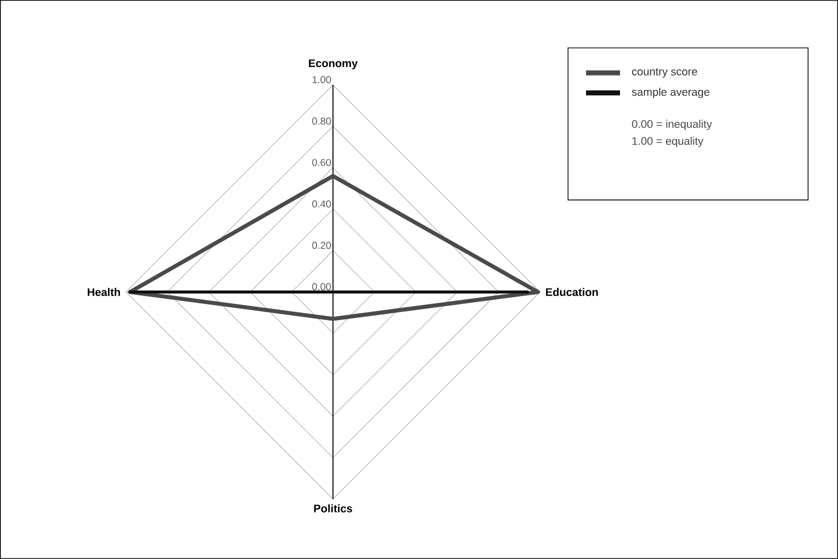  I want to click on y-tick-label: 0.60, so click(321, 162).